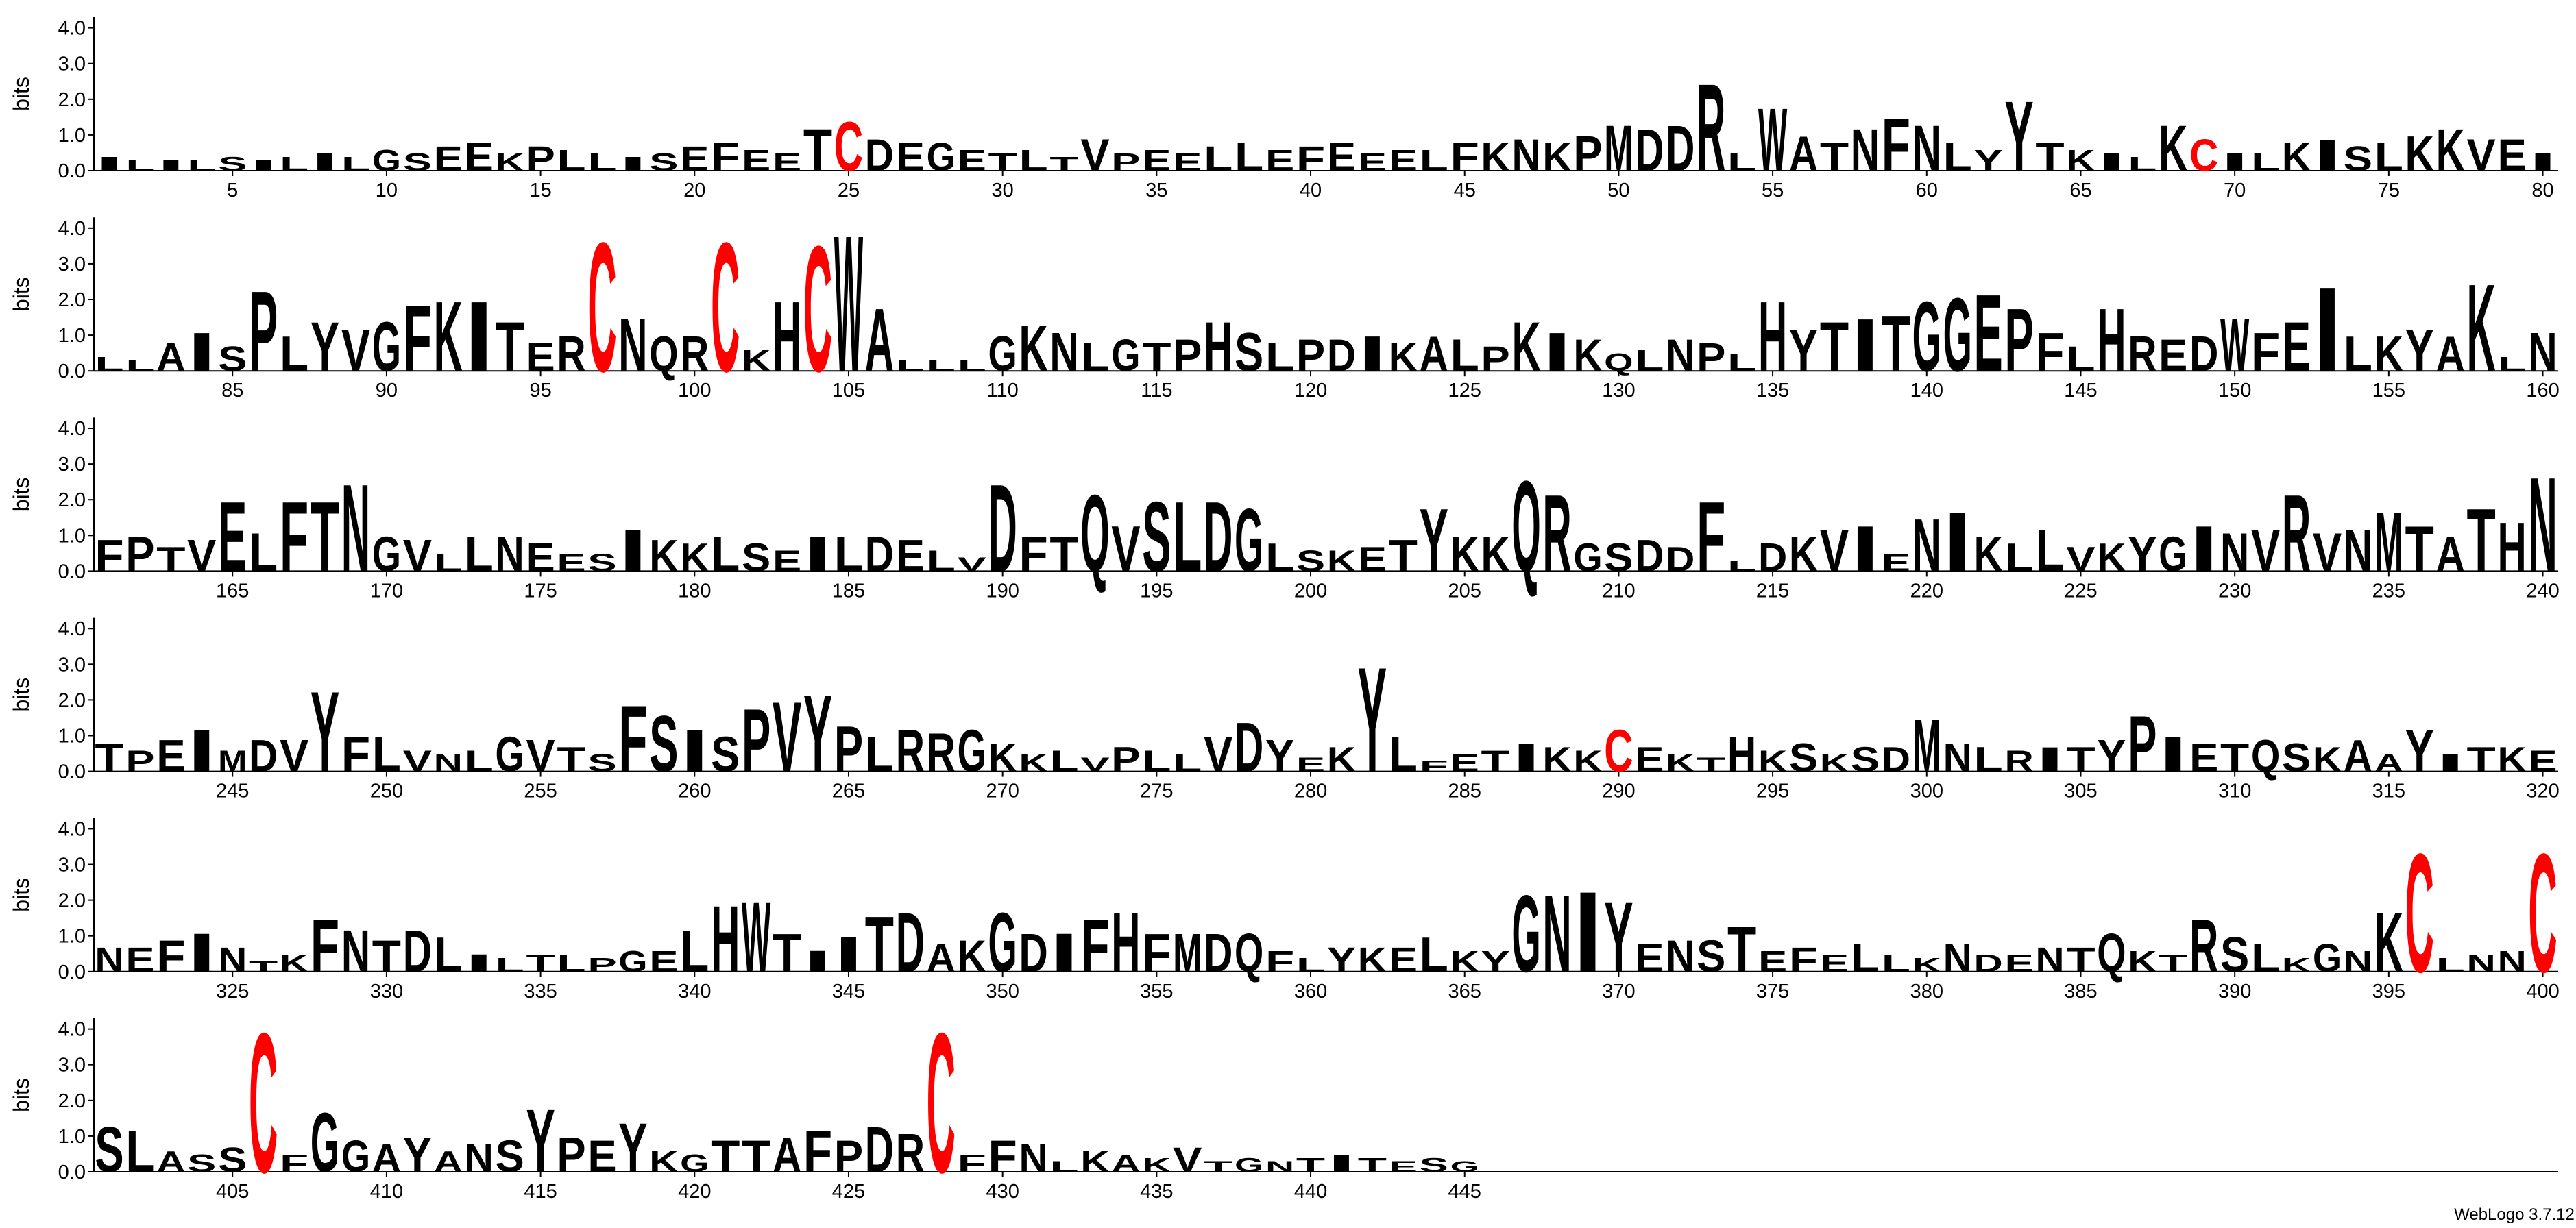 The width and height of the screenshot is (2576, 1228). What do you see at coordinates (1618, 791) in the screenshot?
I see `x-tick-label: 290` at bounding box center [1618, 791].